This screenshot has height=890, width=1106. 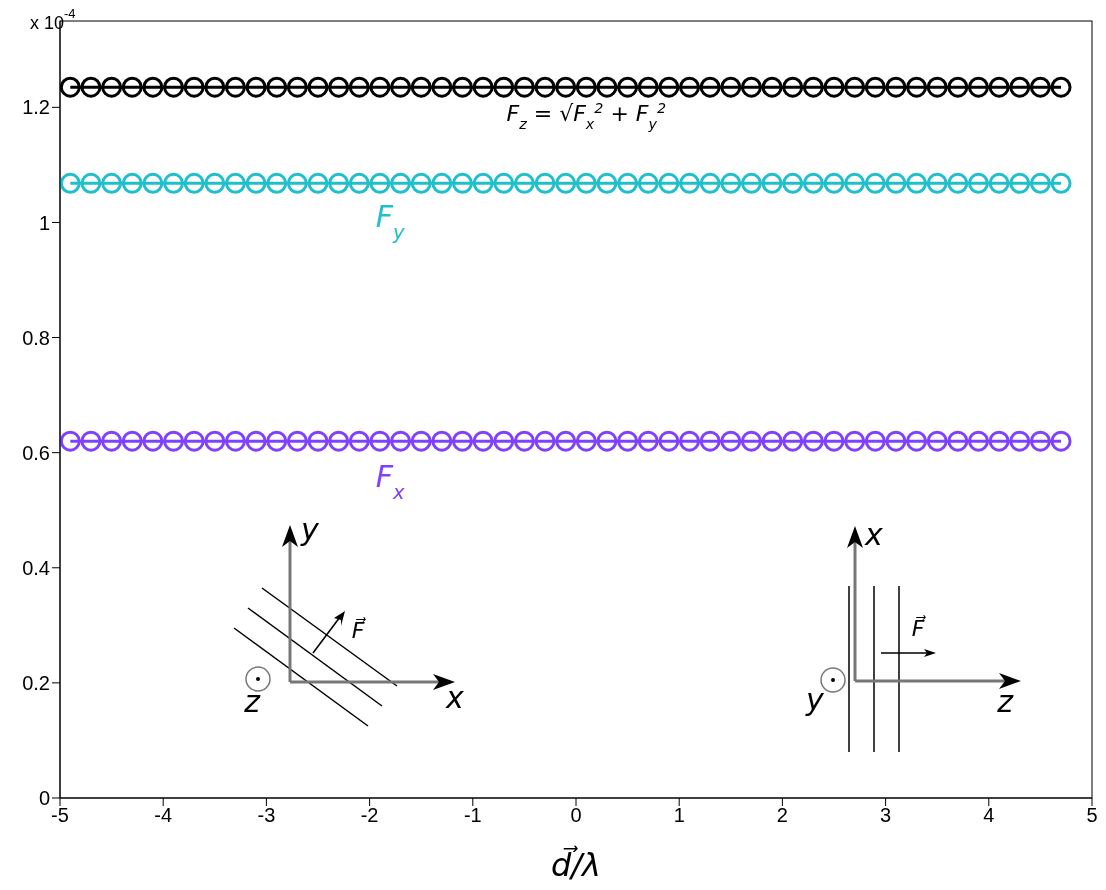 What do you see at coordinates (266, 815) in the screenshot?
I see `x-tick-label: -3` at bounding box center [266, 815].